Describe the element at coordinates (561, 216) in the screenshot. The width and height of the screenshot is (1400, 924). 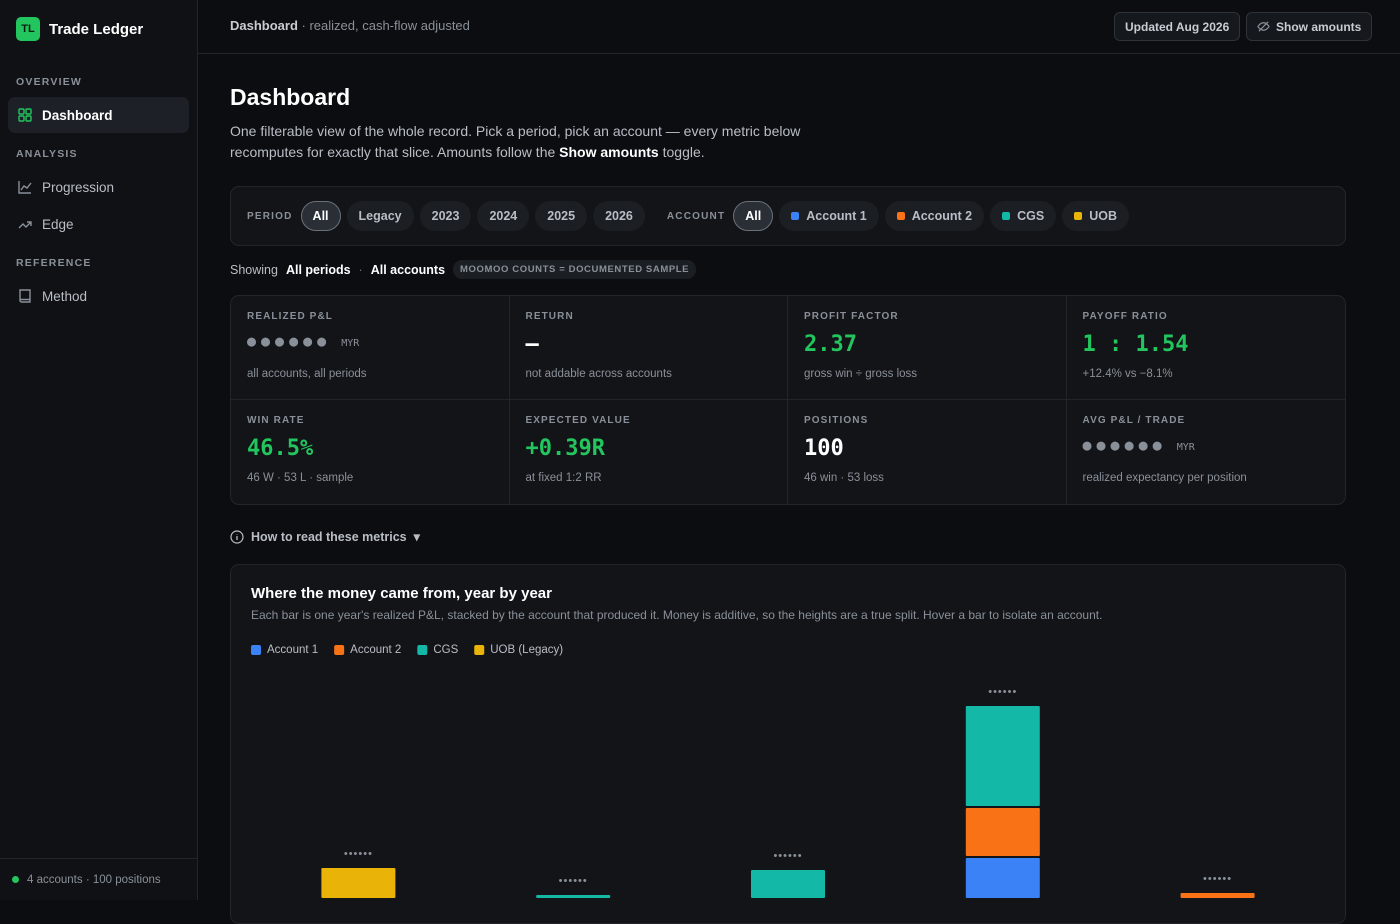
I see `period-chip: 2025` at that location.